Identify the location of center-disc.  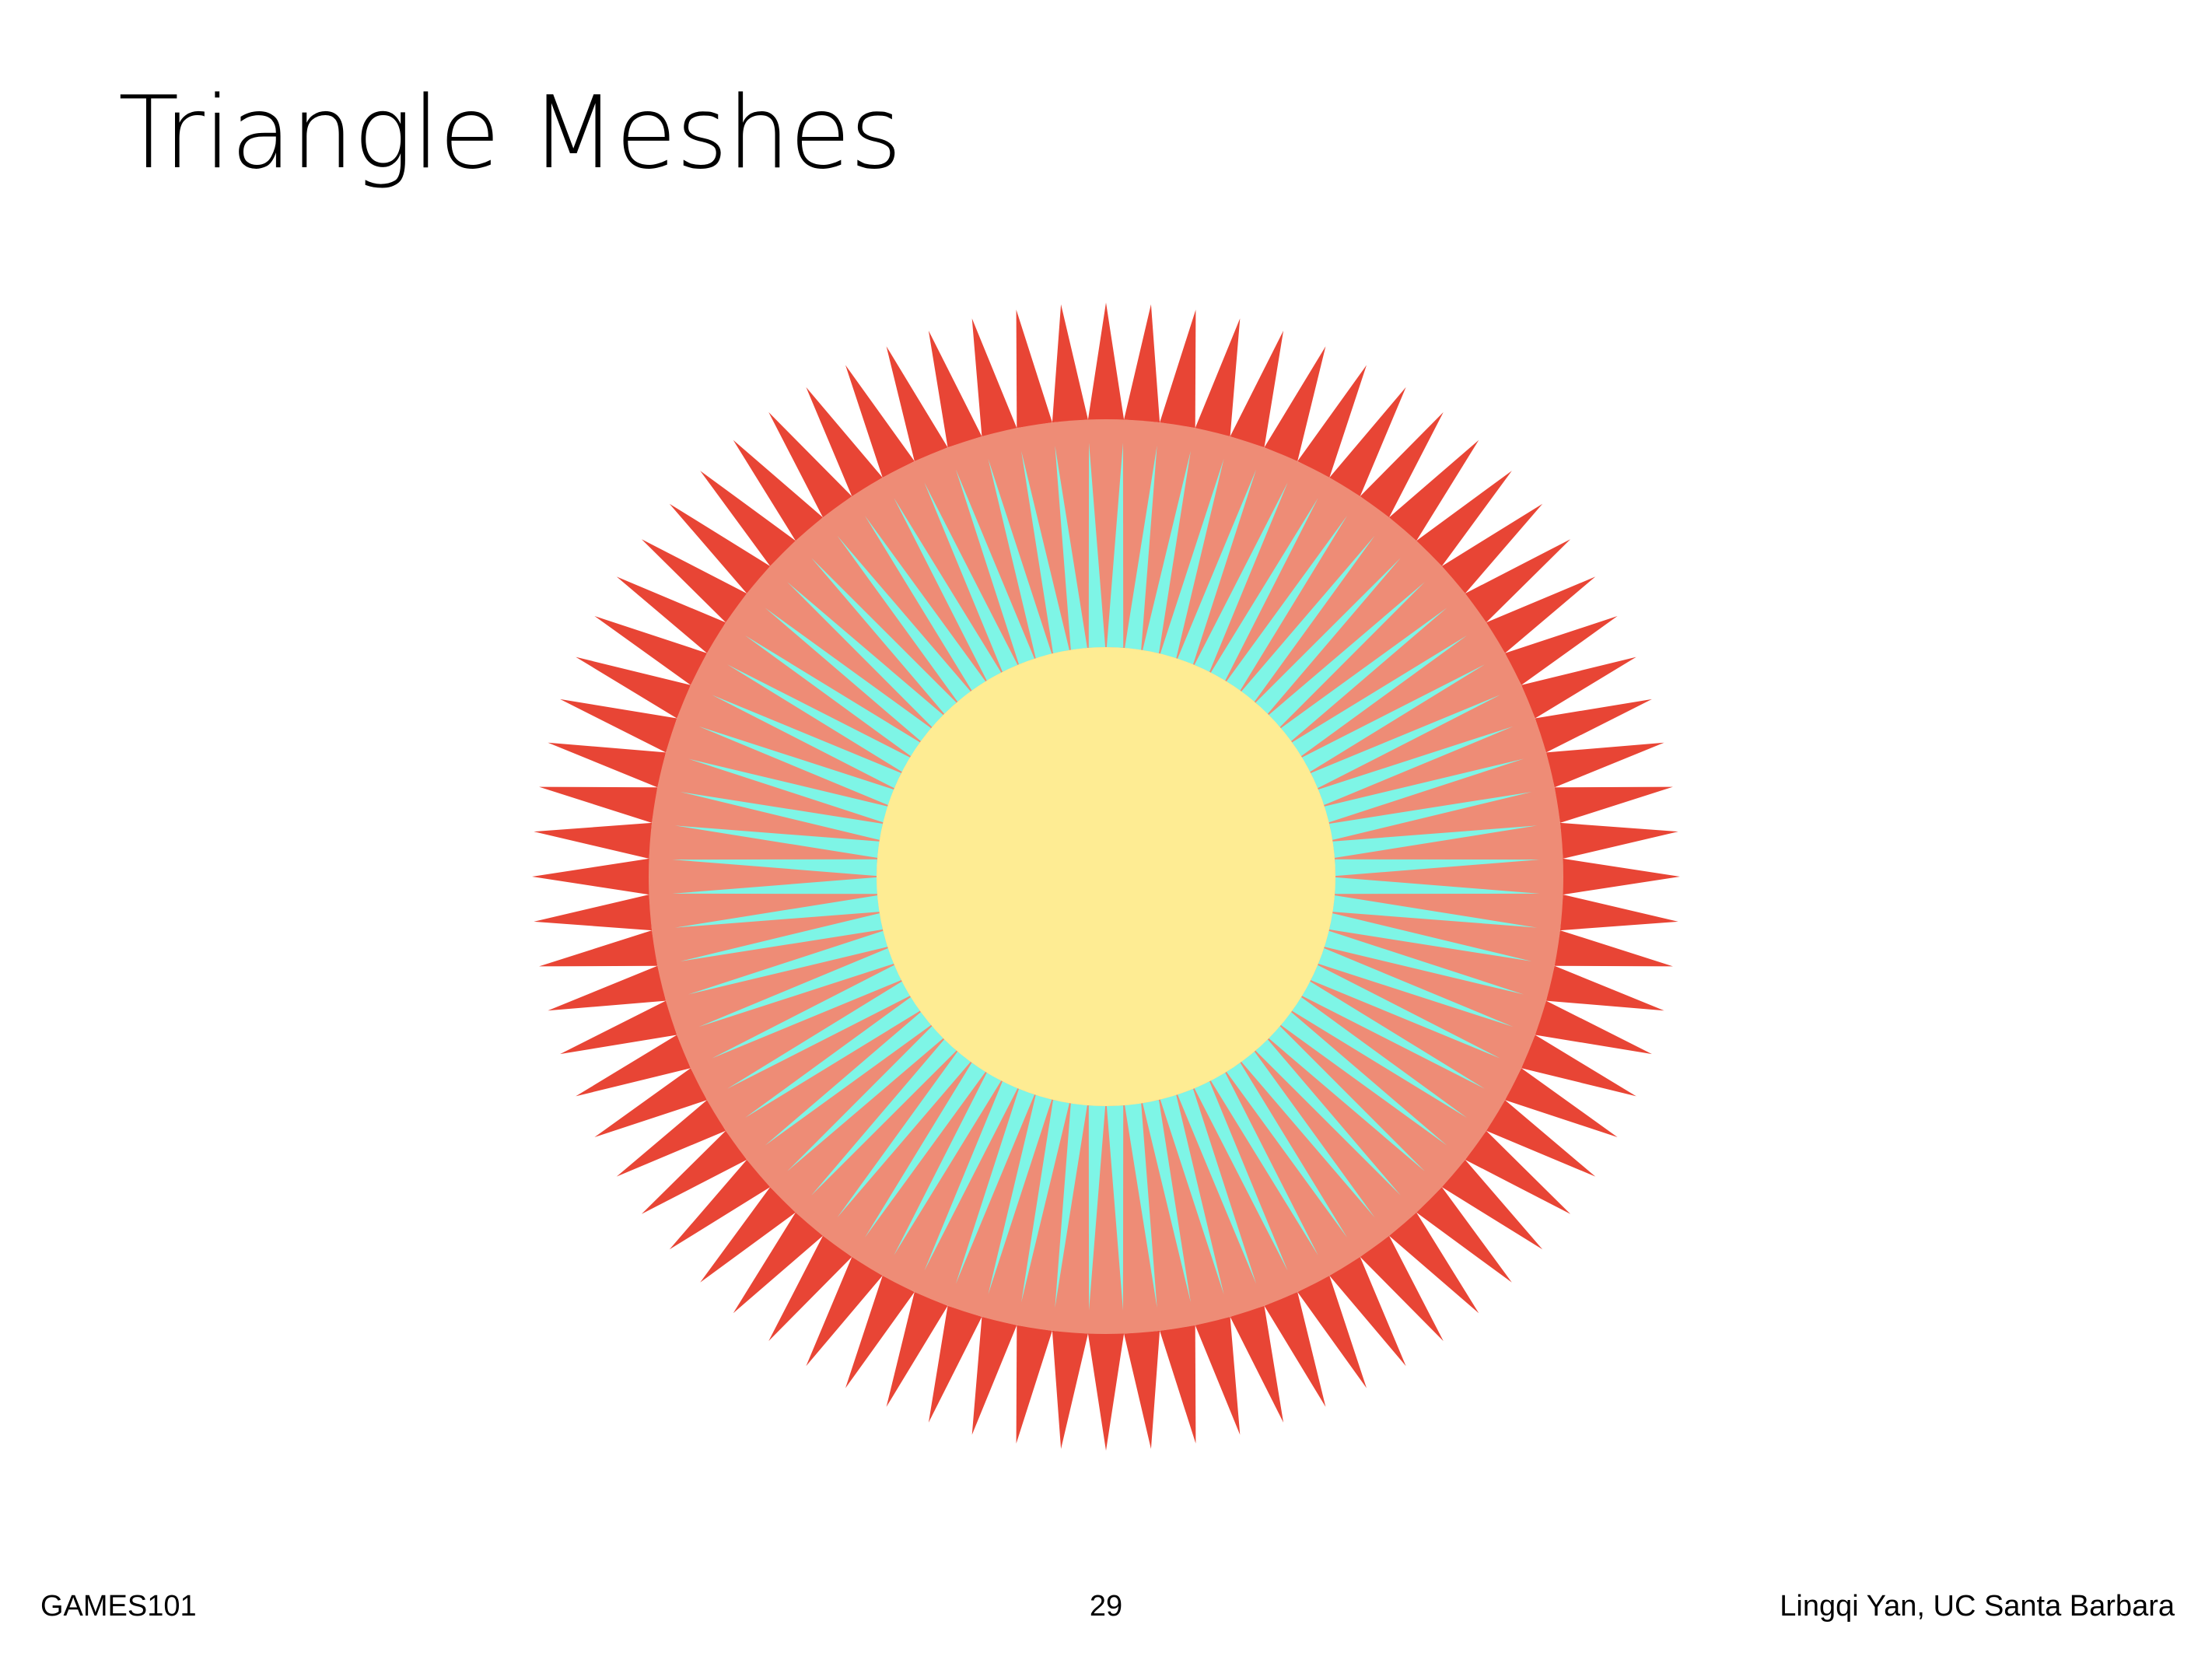
(1106, 876).